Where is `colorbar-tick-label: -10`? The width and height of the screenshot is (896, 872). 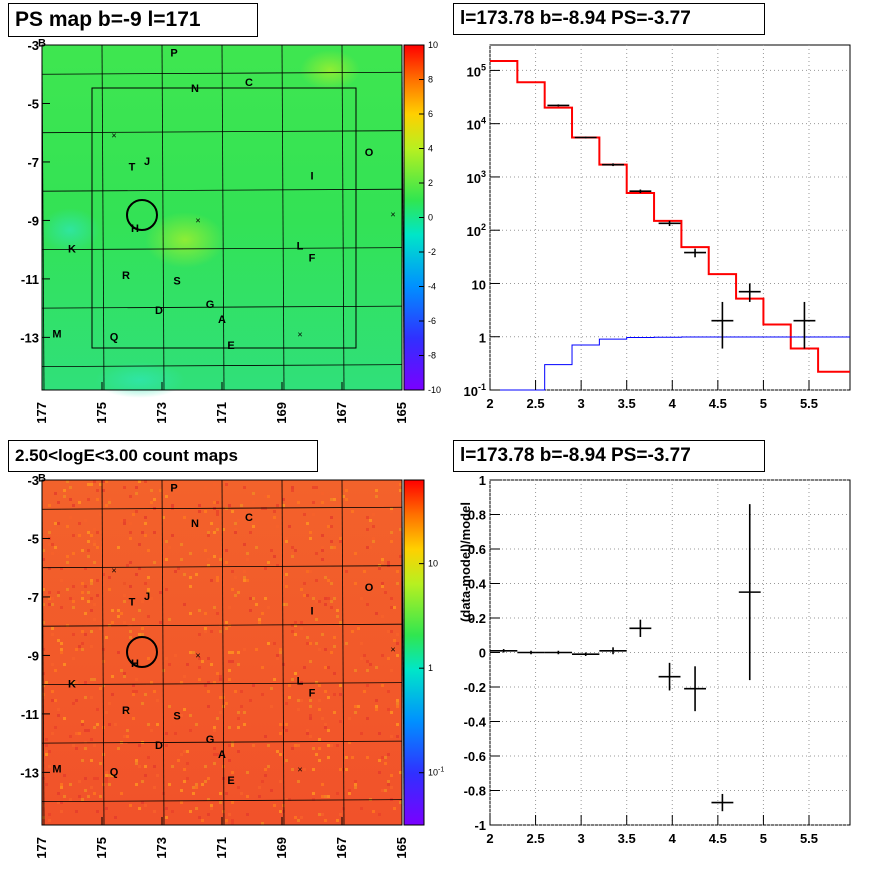
colorbar-tick-label: -10 is located at coordinates (434, 390).